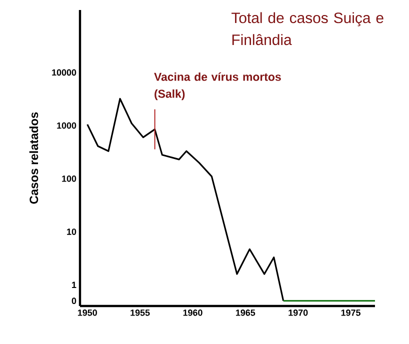 This screenshot has width=409, height=344. Describe the element at coordinates (87, 313) in the screenshot. I see `x-tick-label: 1950` at that location.